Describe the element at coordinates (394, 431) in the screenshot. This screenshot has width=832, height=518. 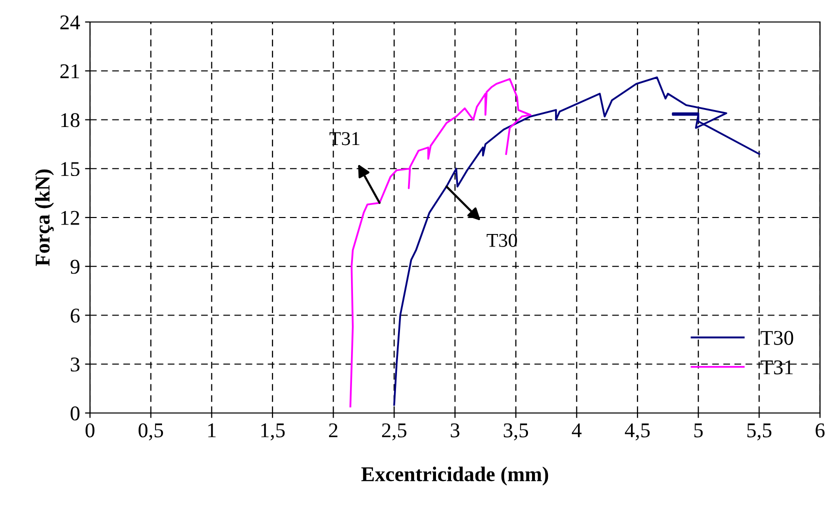
I see `x-tick-label: 2,5` at that location.